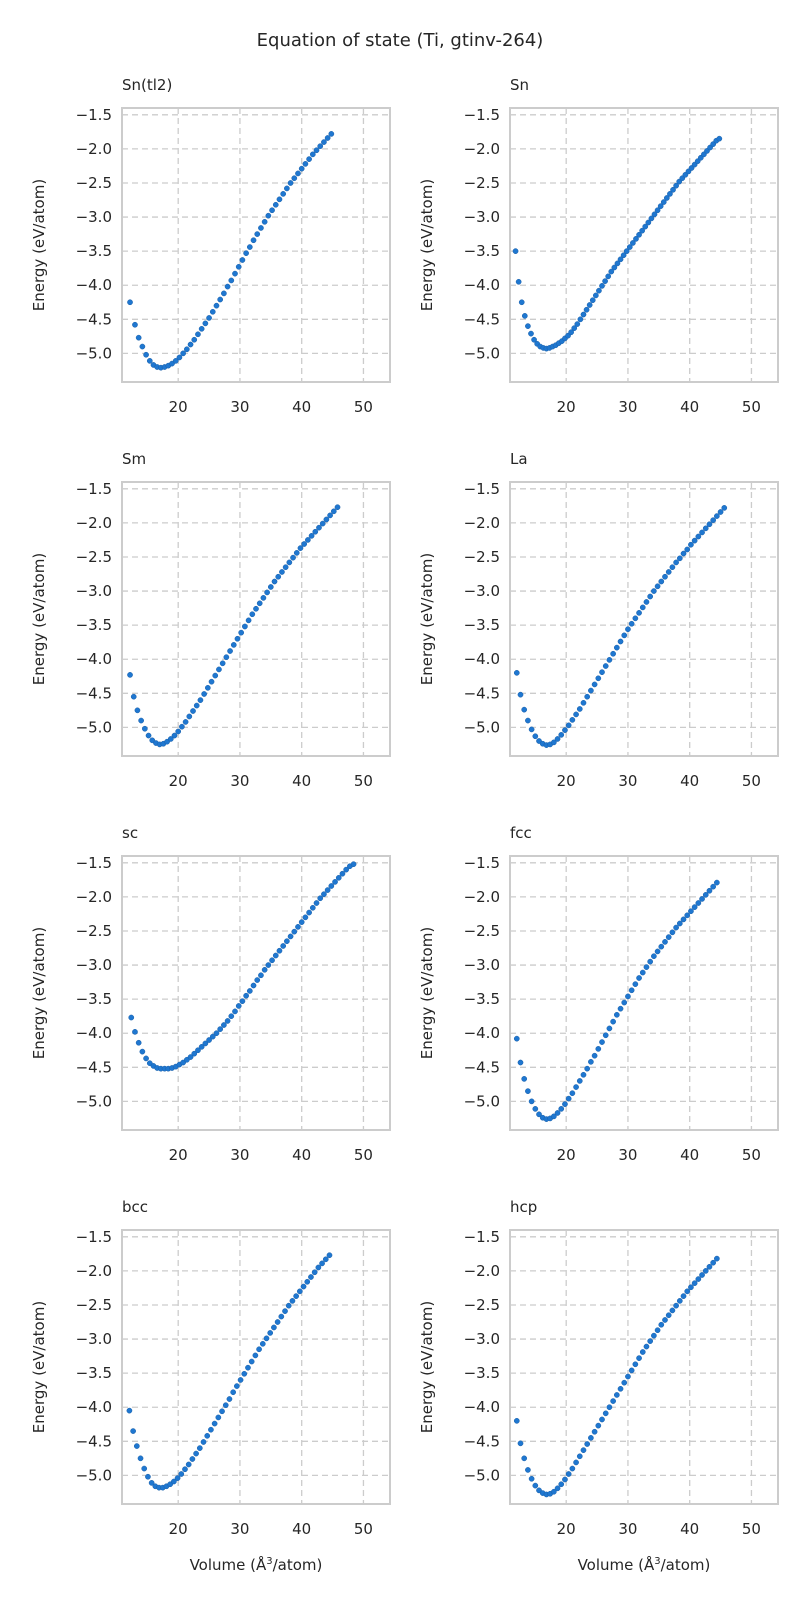 This screenshot has height=1600, width=800. I want to click on y-tick-label: −4.0, so click(94, 285).